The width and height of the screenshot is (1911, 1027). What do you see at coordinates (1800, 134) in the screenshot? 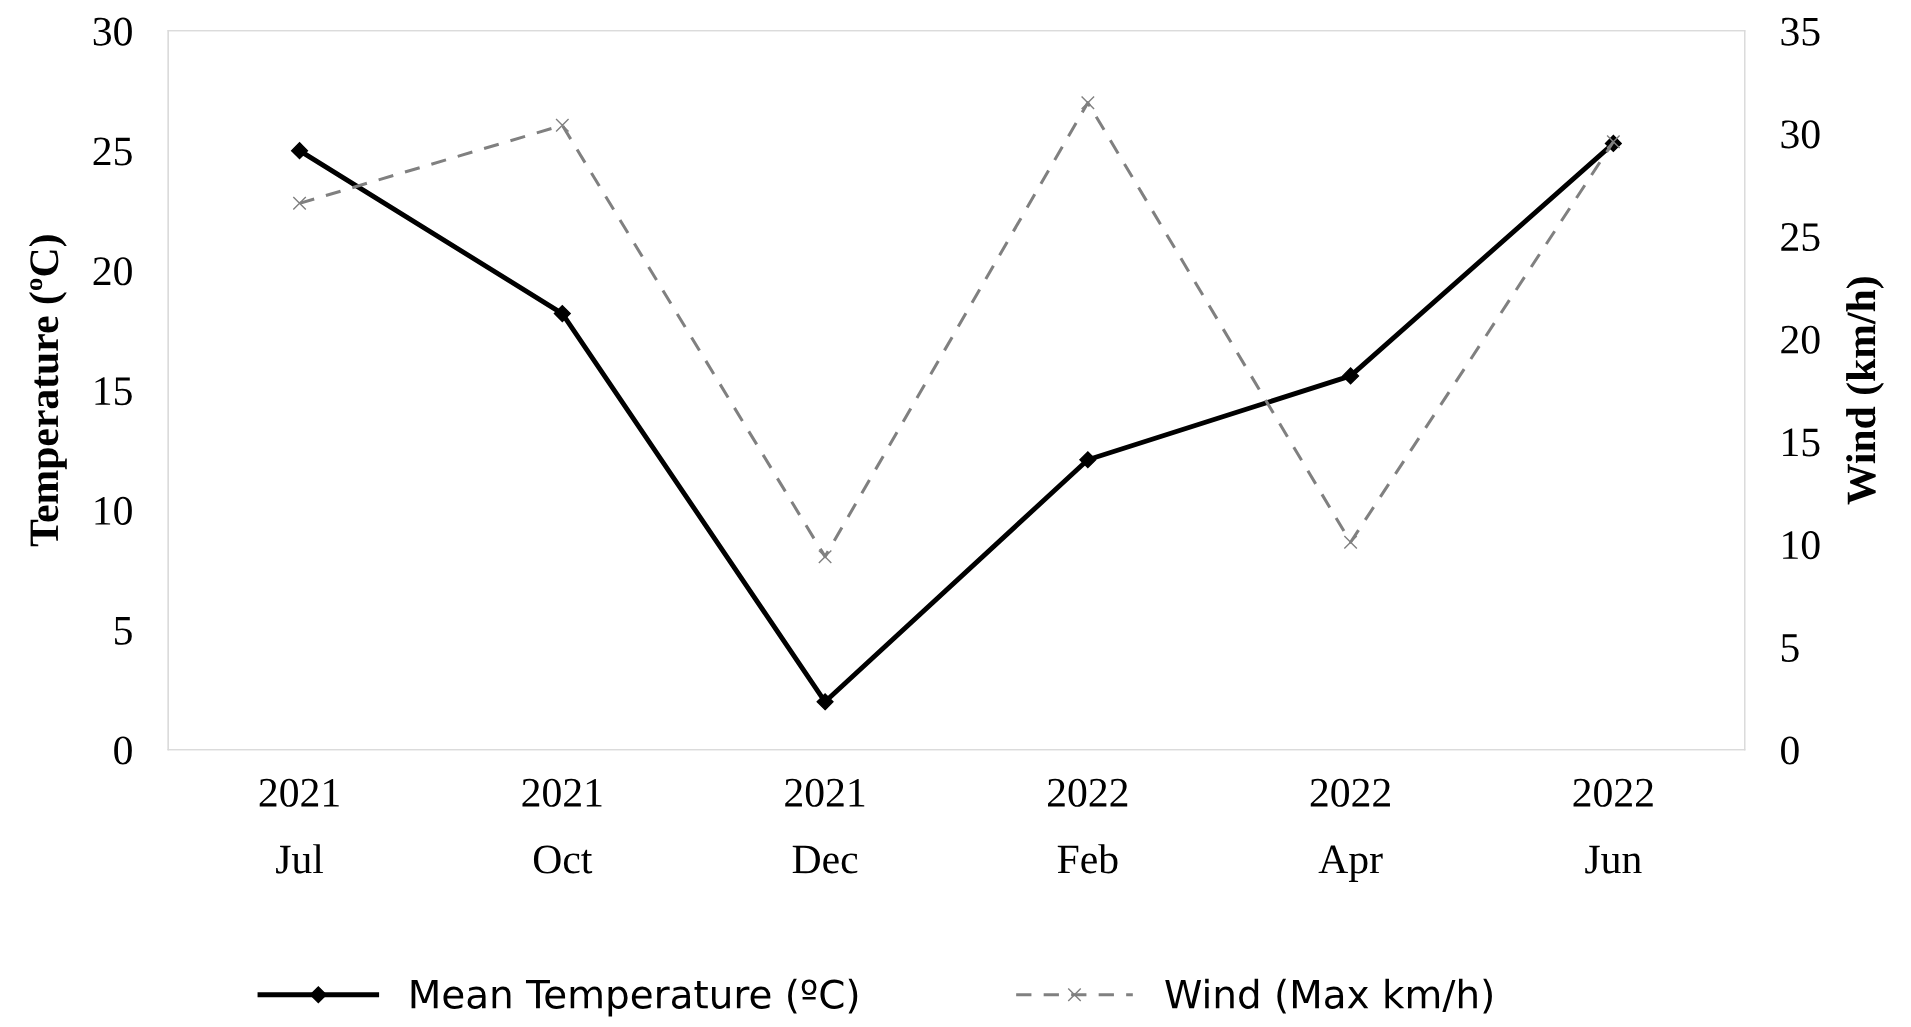
I see `y2-tick-label: 30` at bounding box center [1800, 134].